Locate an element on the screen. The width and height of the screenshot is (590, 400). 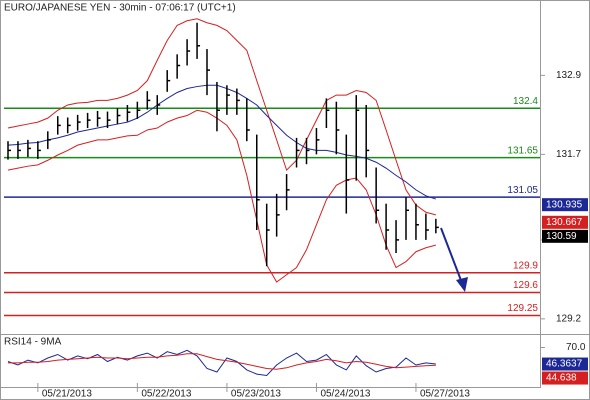
value-box-label: 130.667 is located at coordinates (564, 222).